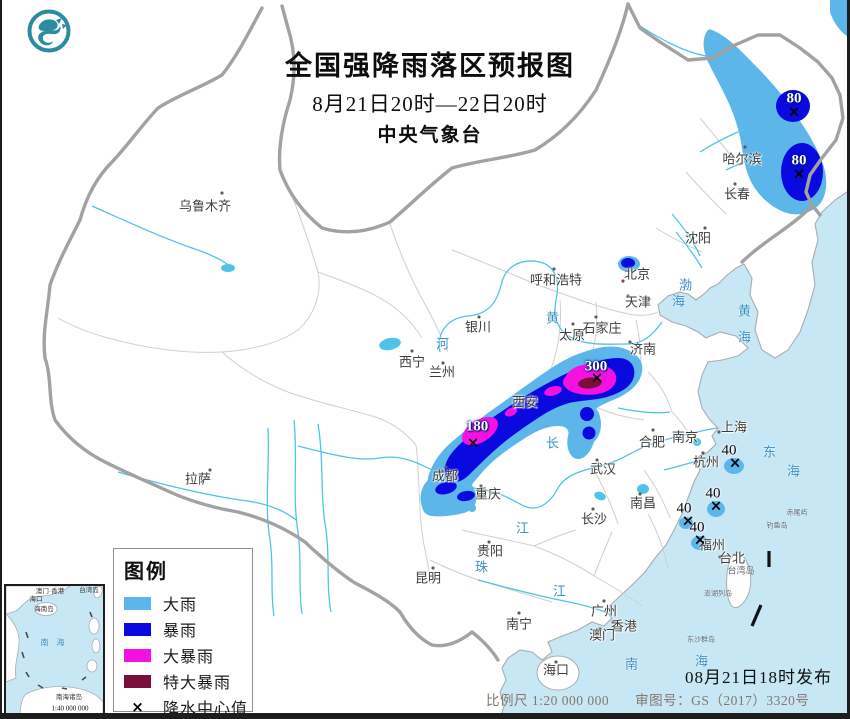 The width and height of the screenshot is (850, 719). Describe the element at coordinates (146, 572) in the screenshot. I see `legend-title: 图例` at that location.